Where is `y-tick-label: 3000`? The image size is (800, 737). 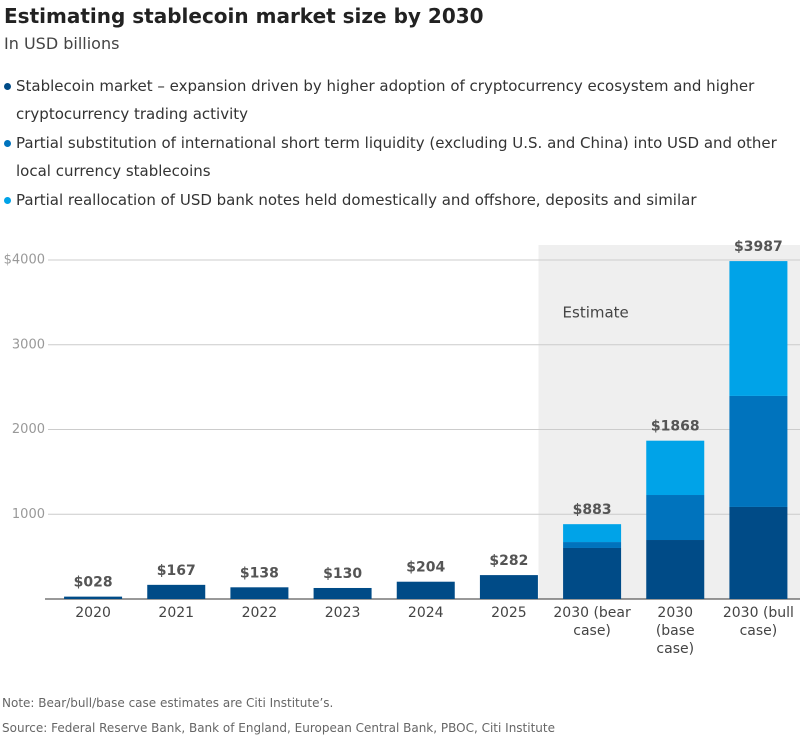
y-tick-label: 3000 is located at coordinates (28, 344).